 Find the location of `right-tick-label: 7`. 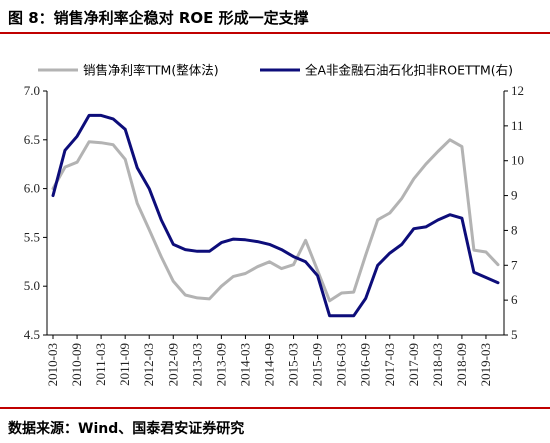

right-tick-label: 7 is located at coordinates (514, 264).